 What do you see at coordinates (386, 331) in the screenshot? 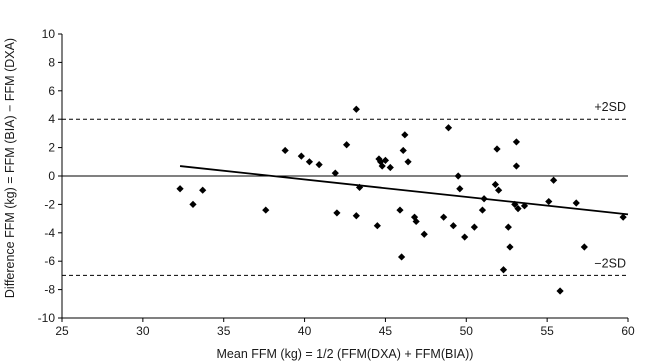
I see `x-tick-label: 45` at bounding box center [386, 331].